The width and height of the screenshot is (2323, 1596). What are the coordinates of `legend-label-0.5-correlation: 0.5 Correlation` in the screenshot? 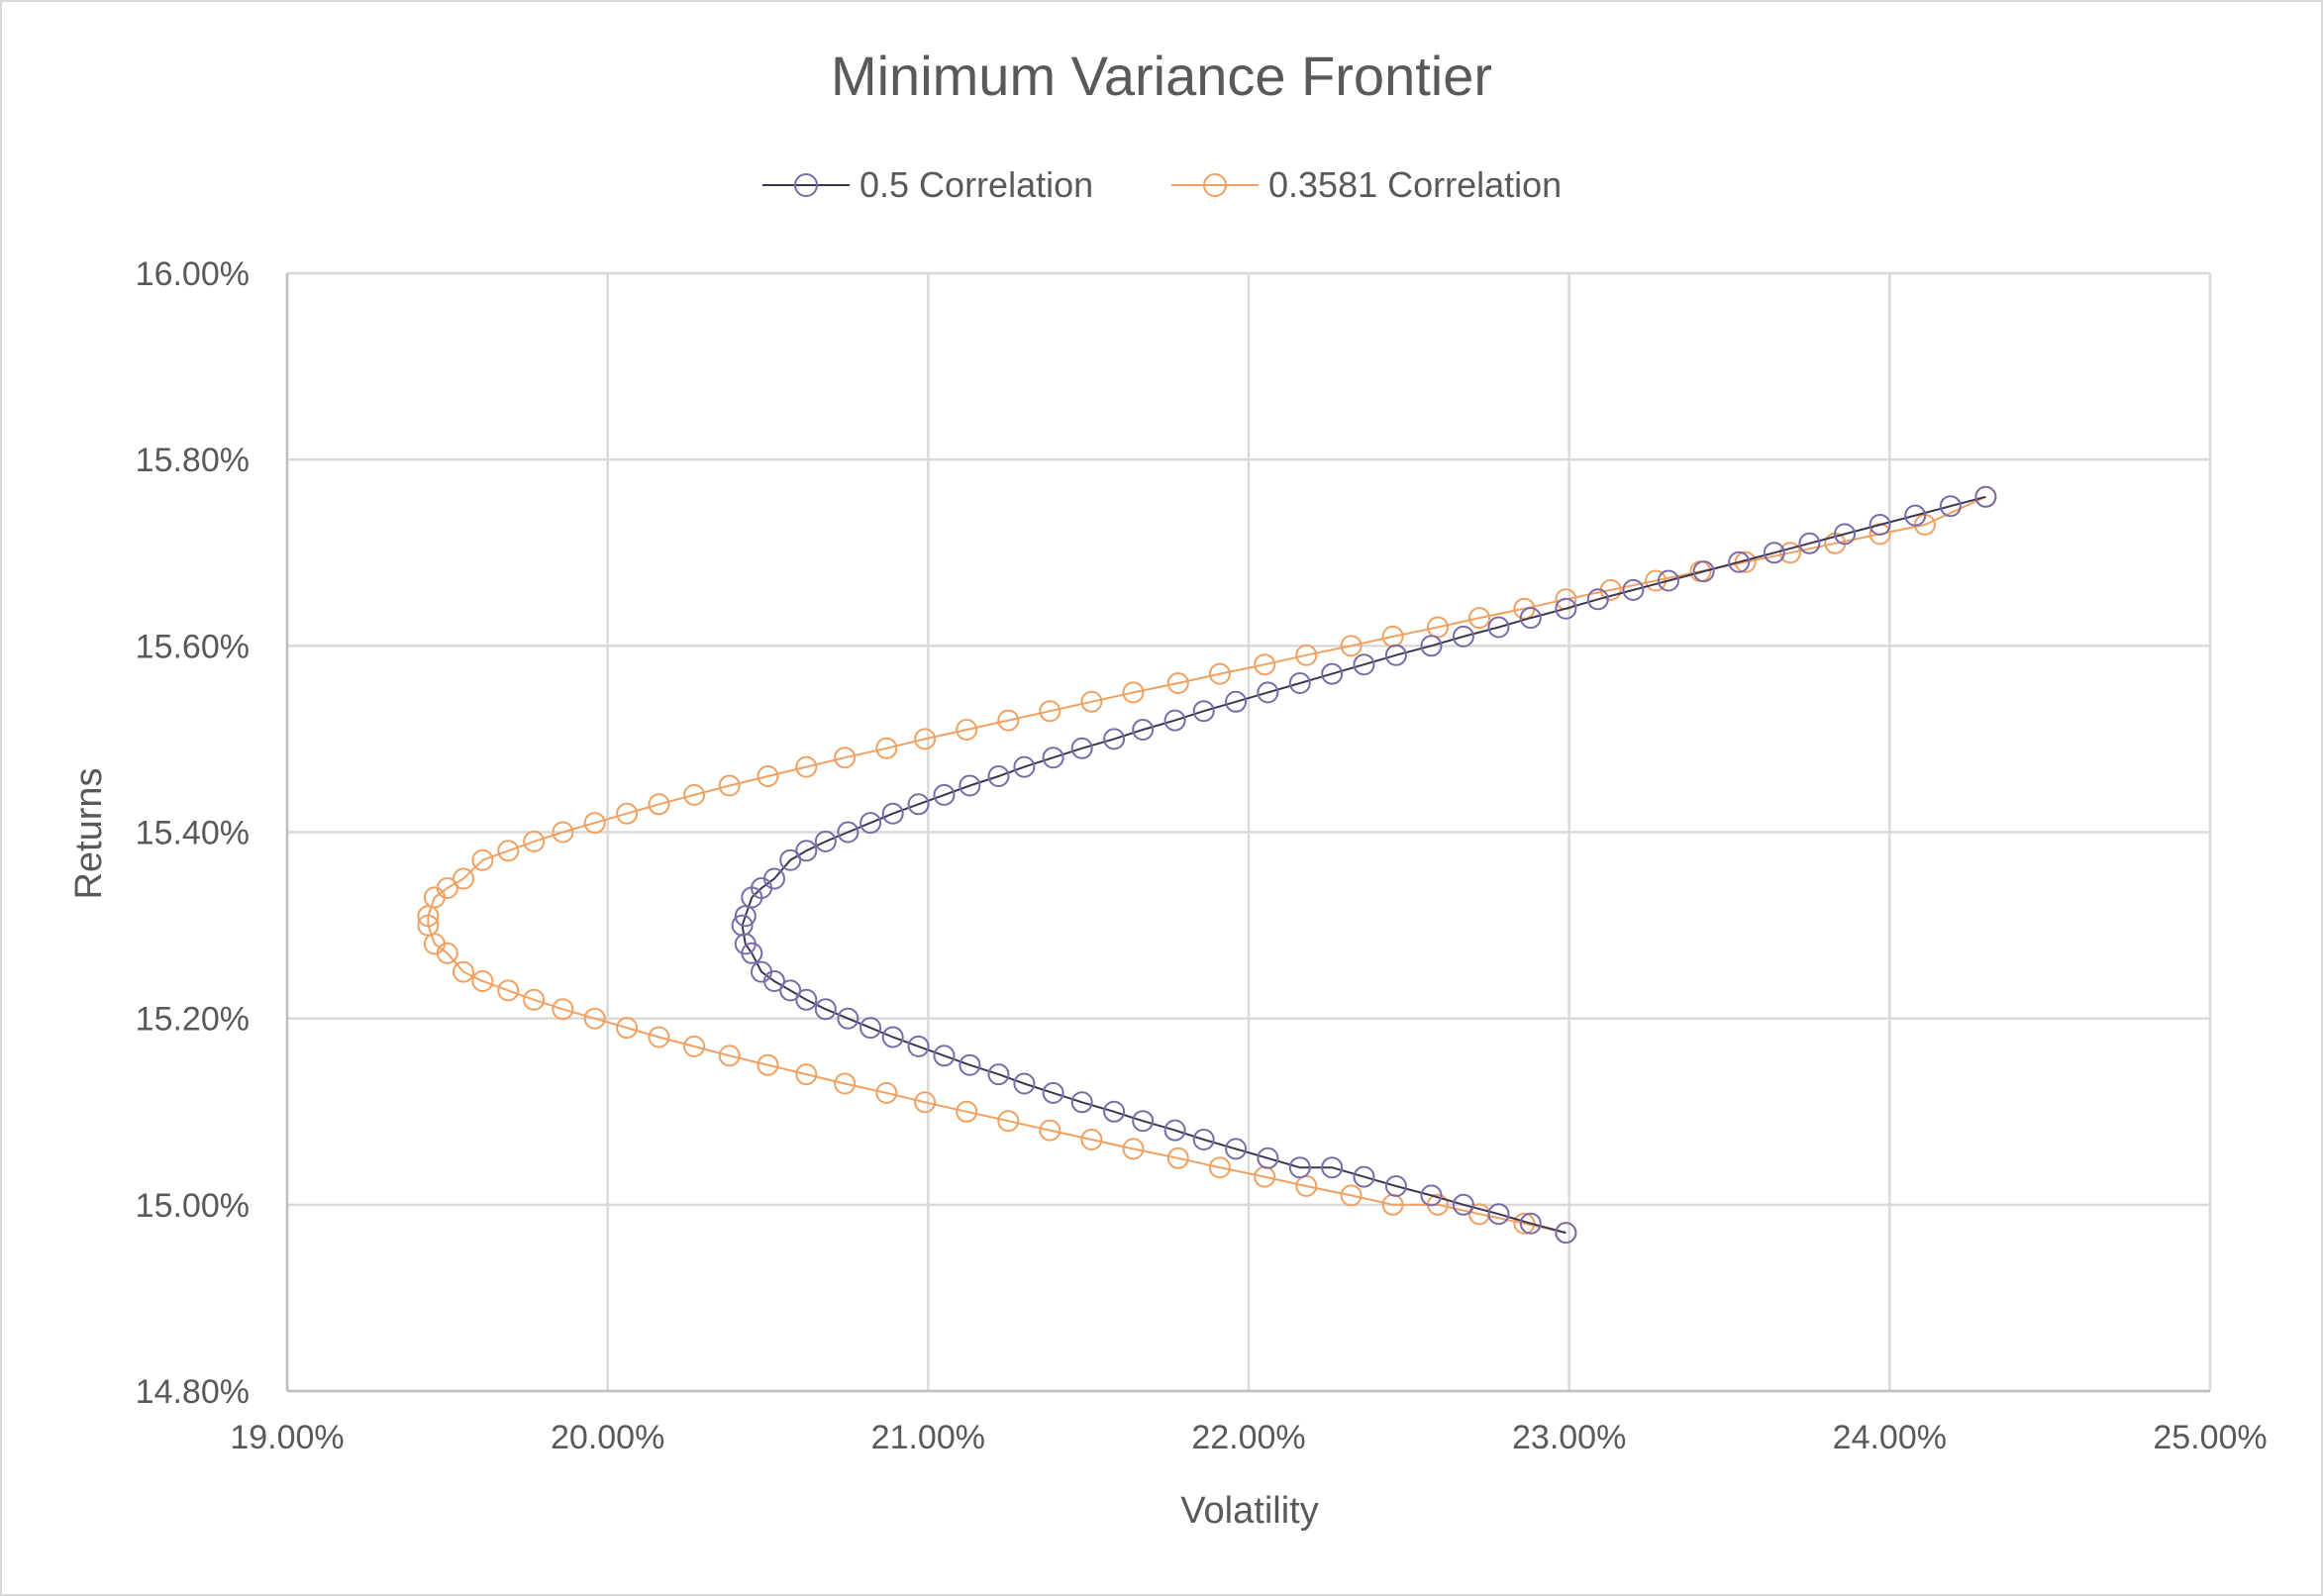 It's located at (976, 184).